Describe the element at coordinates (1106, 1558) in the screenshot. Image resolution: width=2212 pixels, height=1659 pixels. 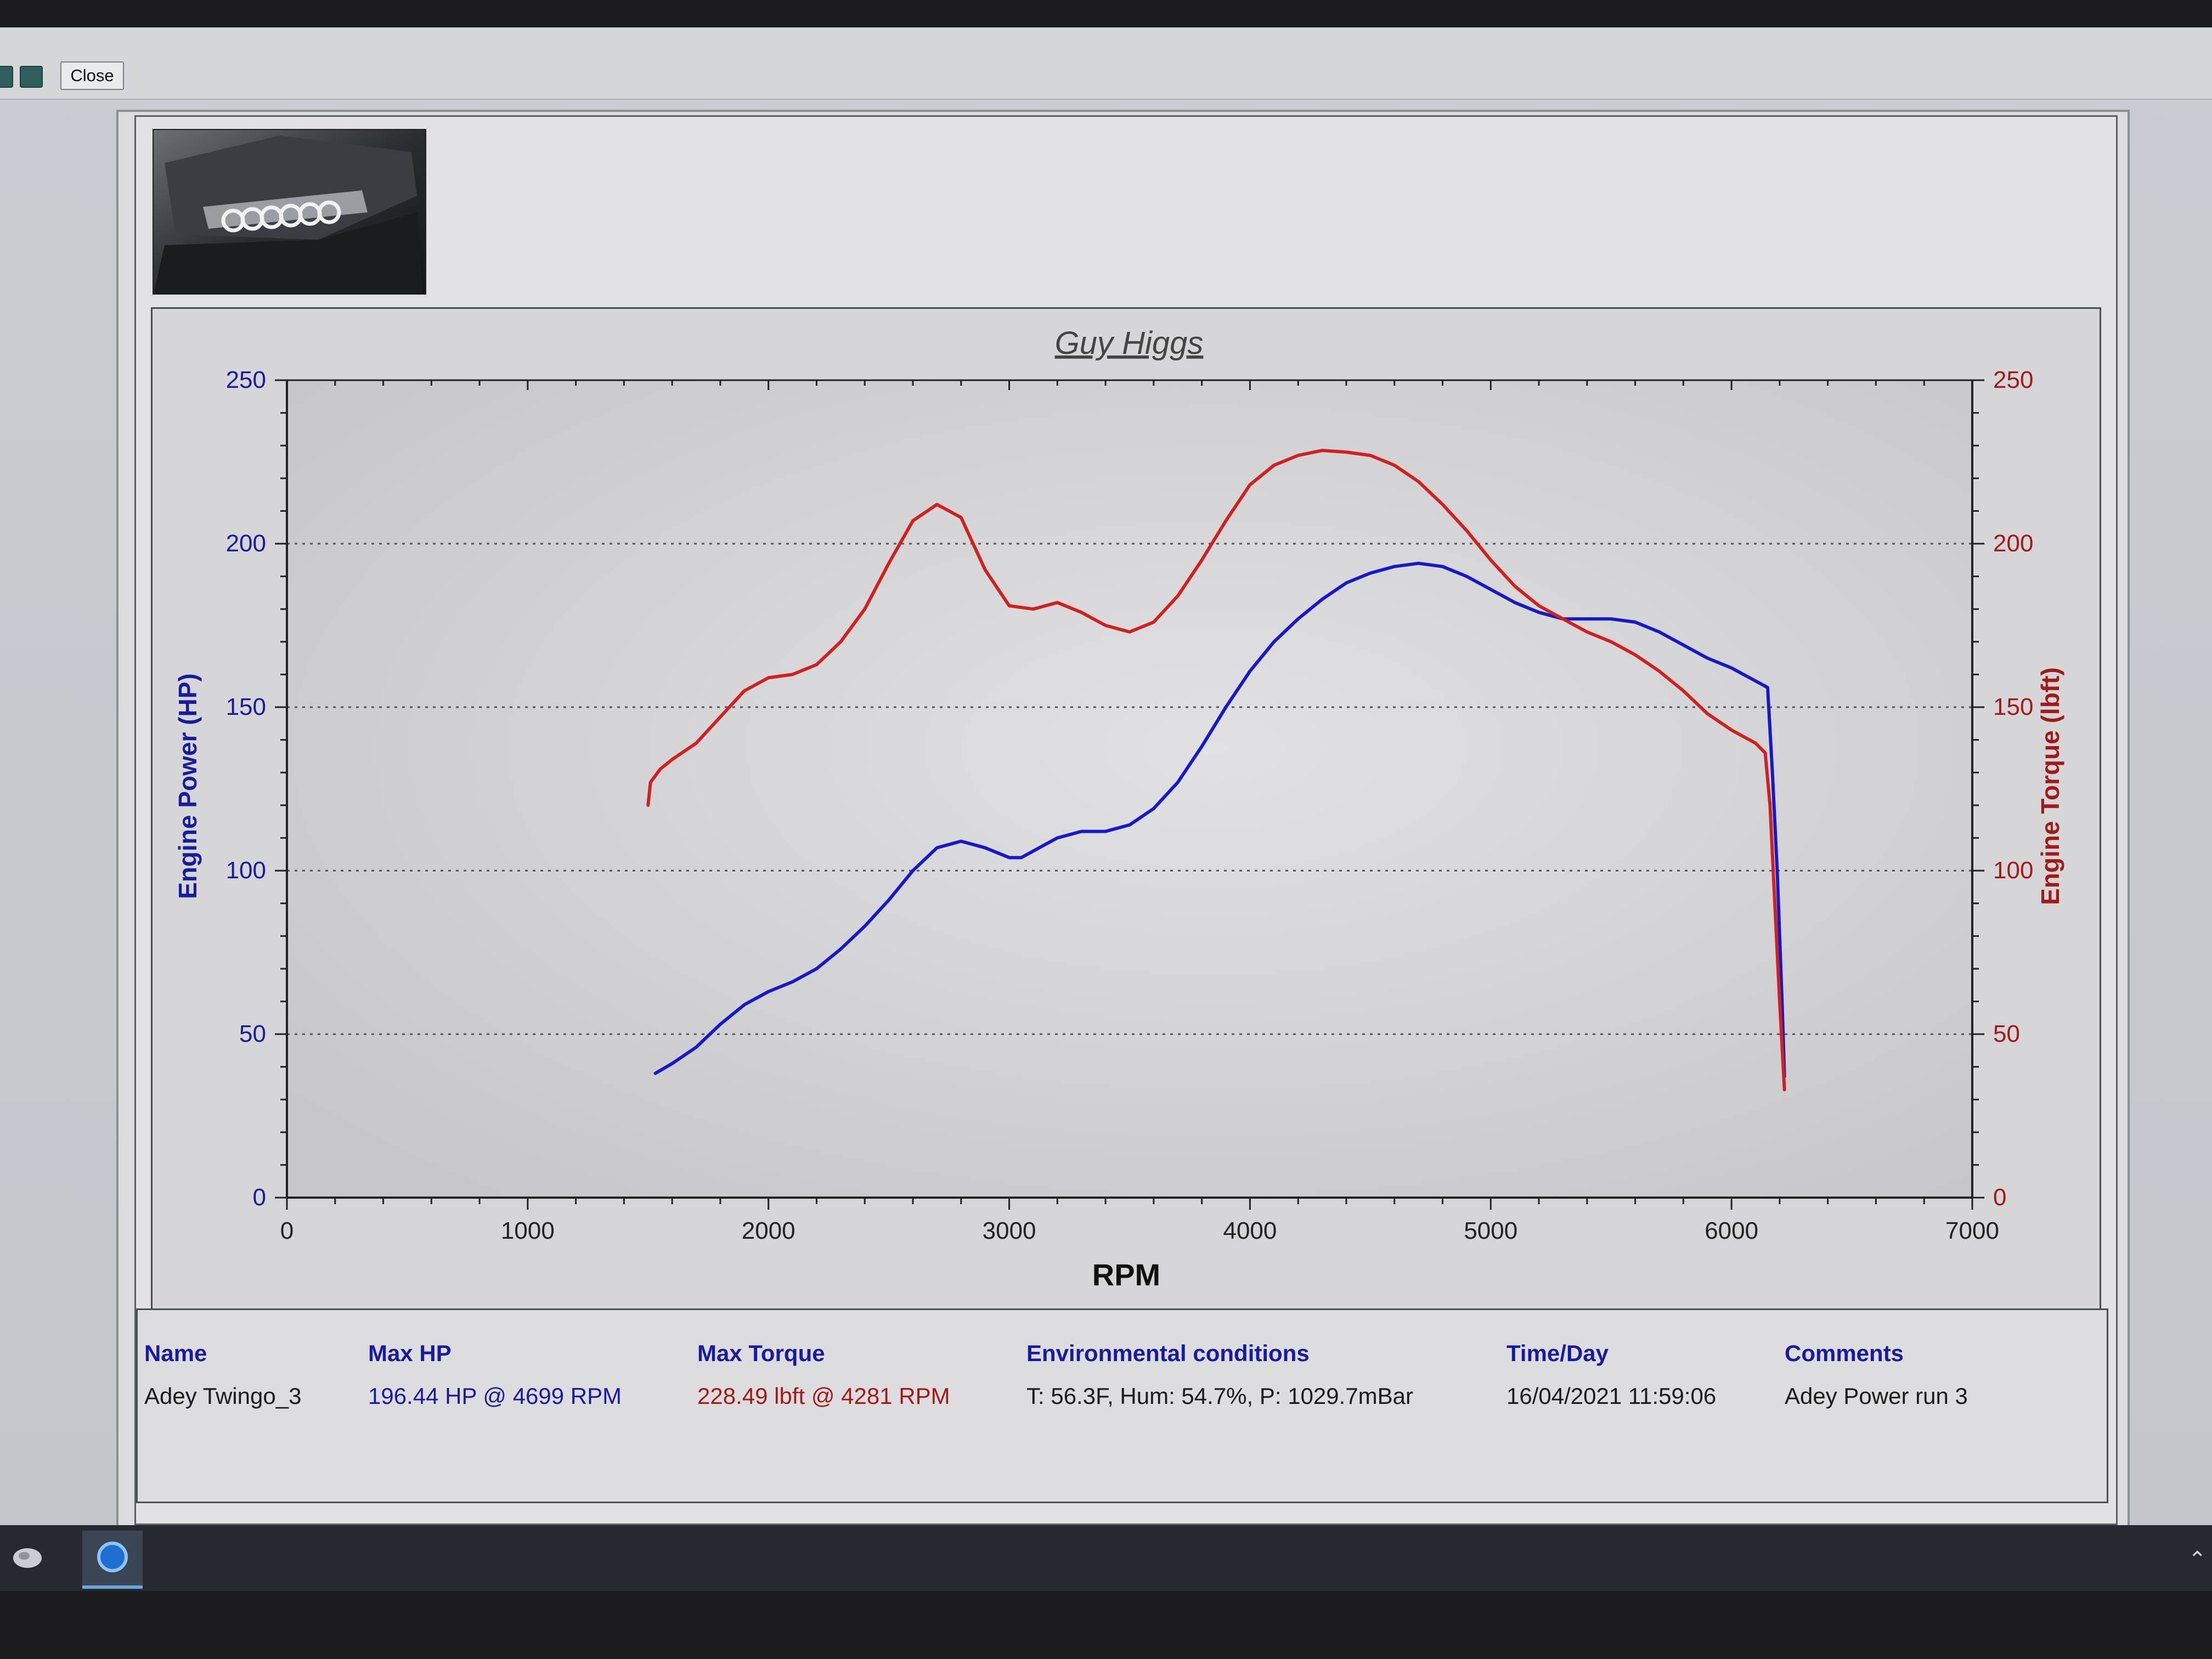
I see `taskbar: ⌃` at that location.